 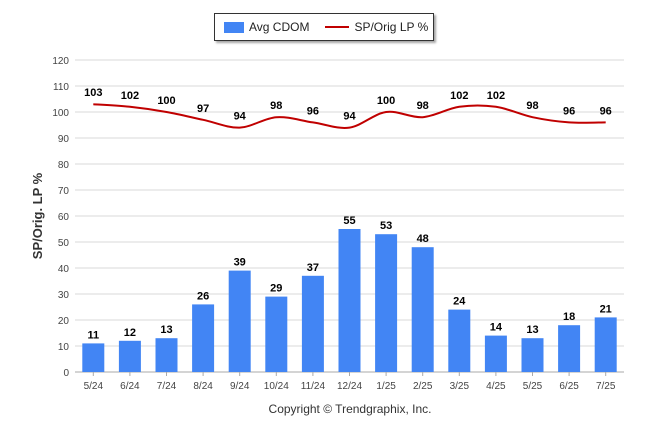 What do you see at coordinates (313, 268) in the screenshot?
I see `bar-value-label: 37` at bounding box center [313, 268].